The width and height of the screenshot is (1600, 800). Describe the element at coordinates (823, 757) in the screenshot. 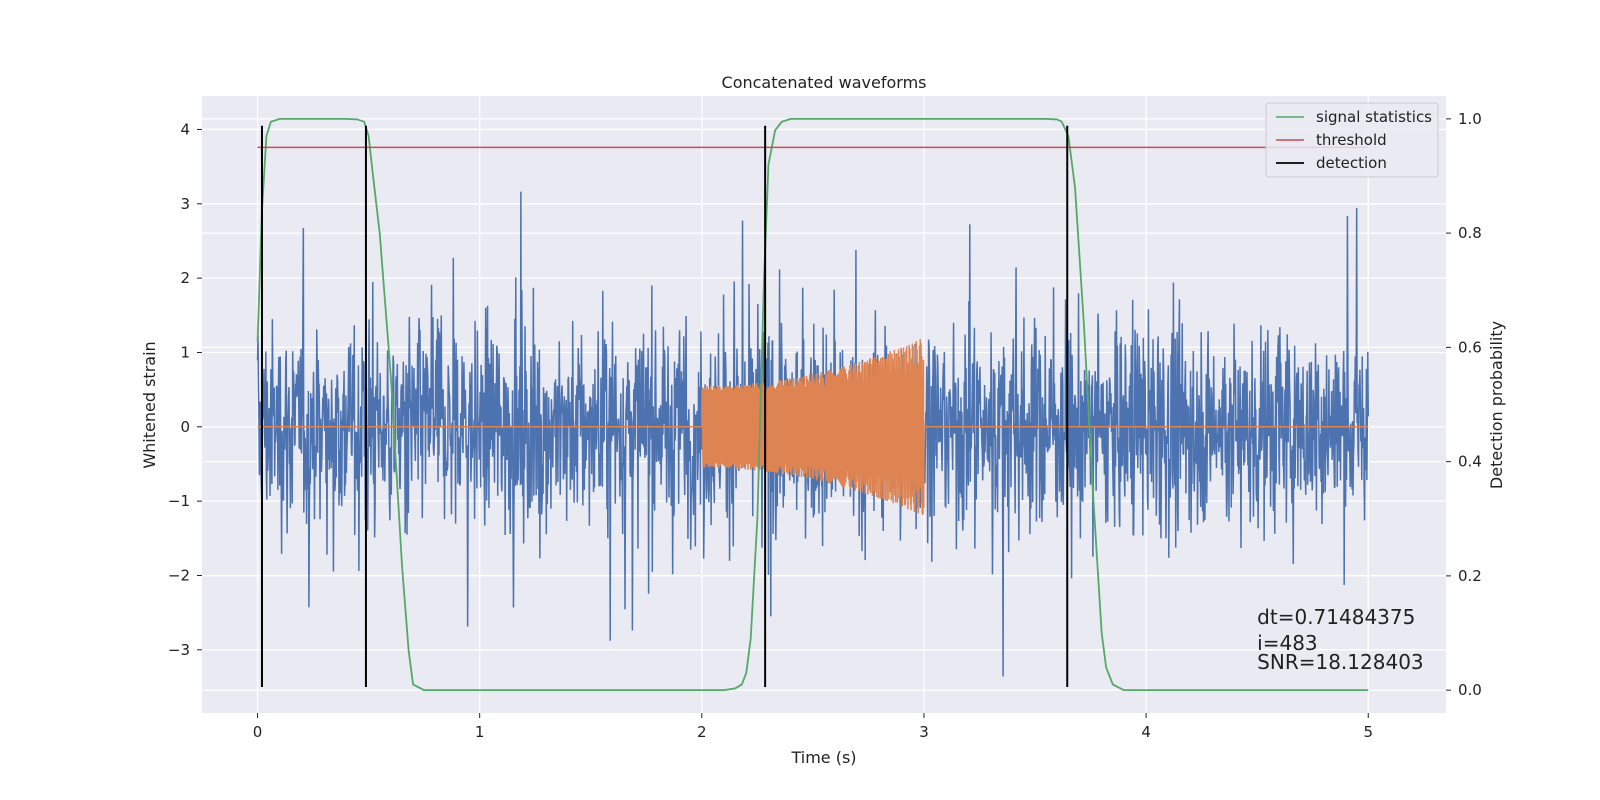

I see `x-axis-label: Time (s)` at that location.